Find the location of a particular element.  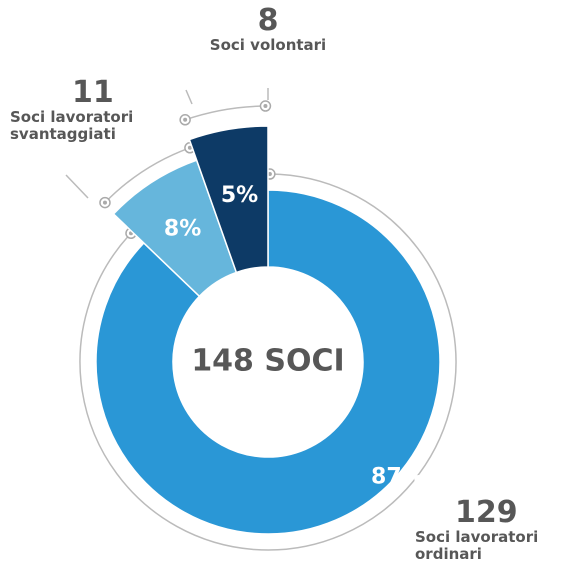

label-group: 8 Soci volontari is located at coordinates (268, 29).